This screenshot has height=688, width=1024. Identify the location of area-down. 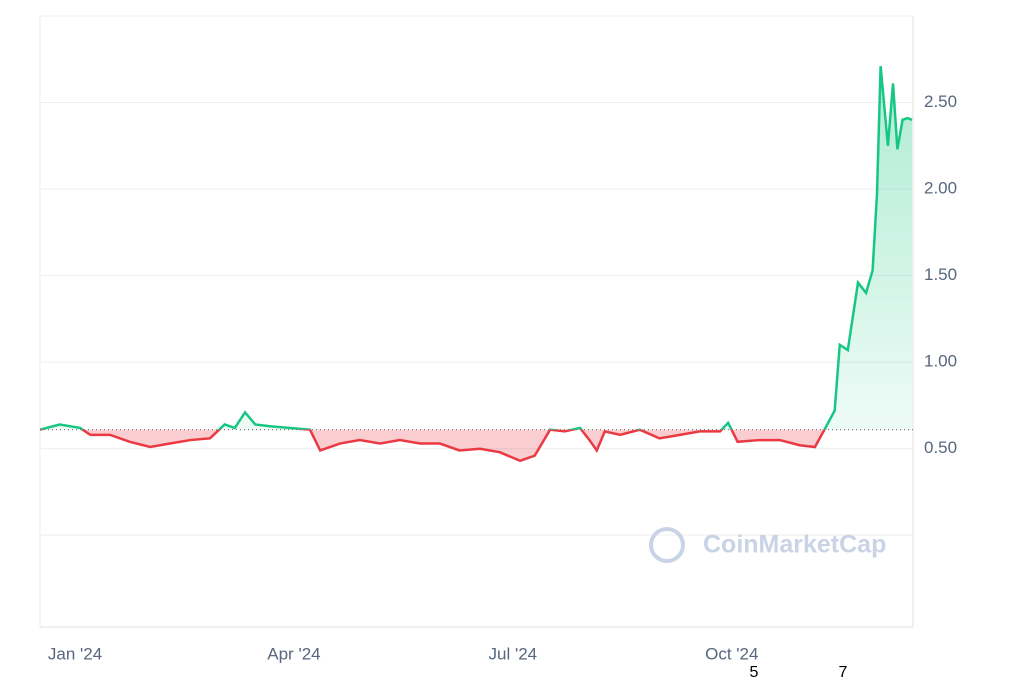
(476, 445).